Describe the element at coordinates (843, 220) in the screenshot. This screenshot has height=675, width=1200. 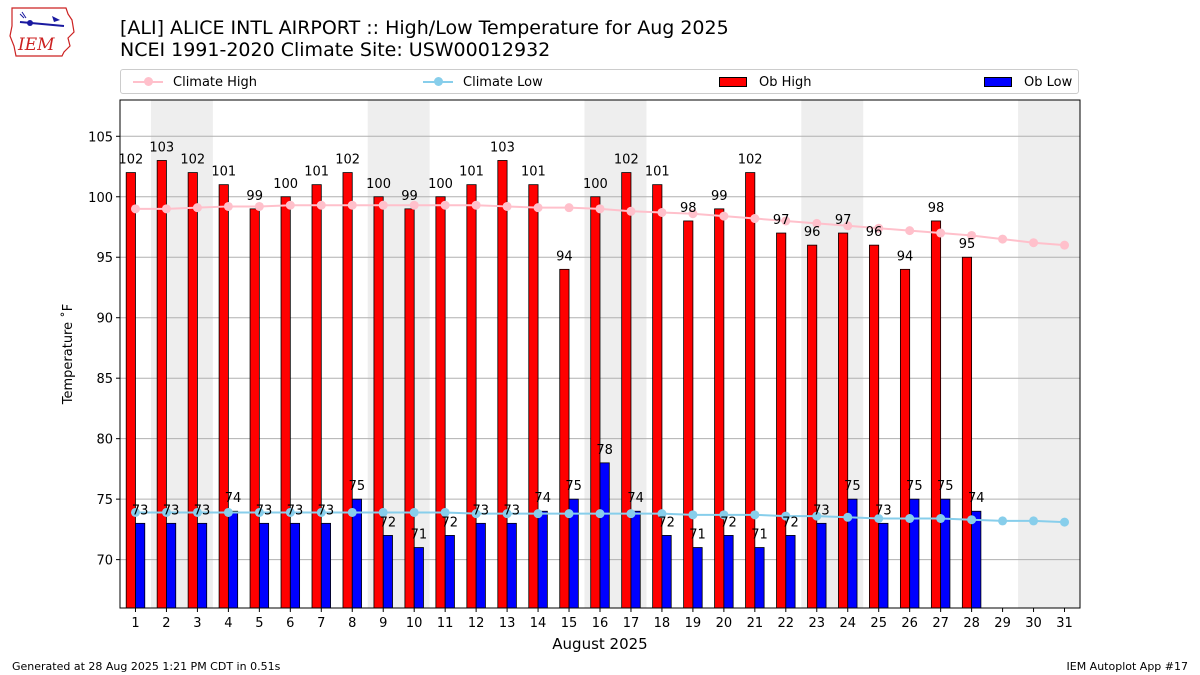
I see `ob-high-label-24: 97` at that location.